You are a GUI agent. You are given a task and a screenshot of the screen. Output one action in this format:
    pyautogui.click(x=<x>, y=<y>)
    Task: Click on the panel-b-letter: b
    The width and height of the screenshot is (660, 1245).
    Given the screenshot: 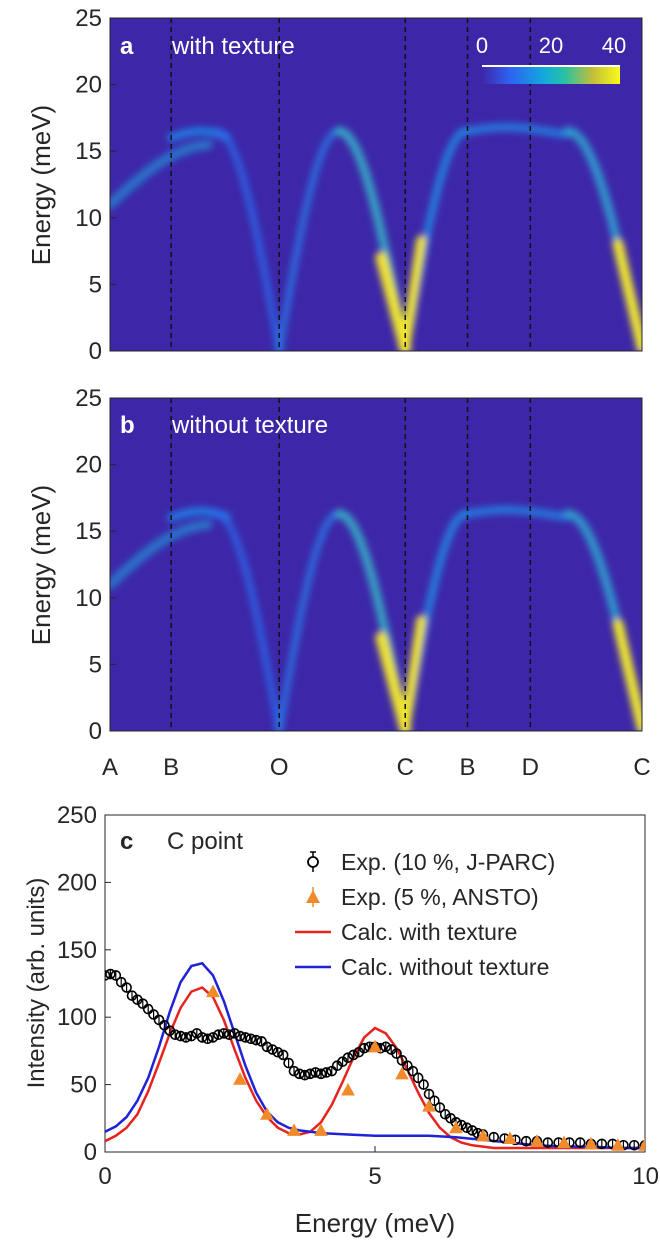 What is the action you would take?
    pyautogui.click(x=127, y=425)
    